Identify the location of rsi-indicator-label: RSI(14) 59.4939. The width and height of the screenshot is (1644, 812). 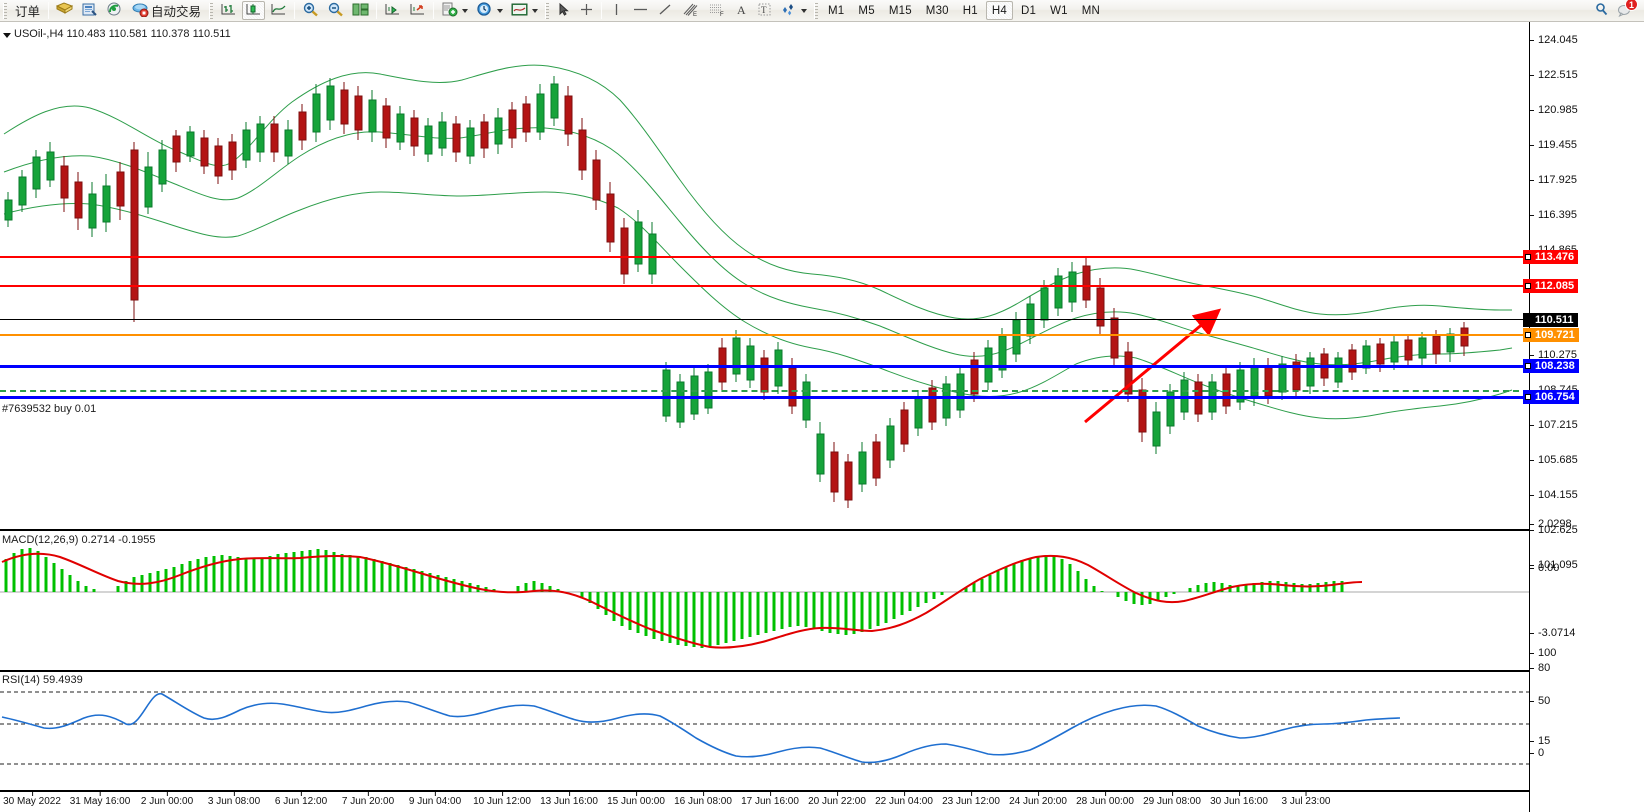
(42, 680).